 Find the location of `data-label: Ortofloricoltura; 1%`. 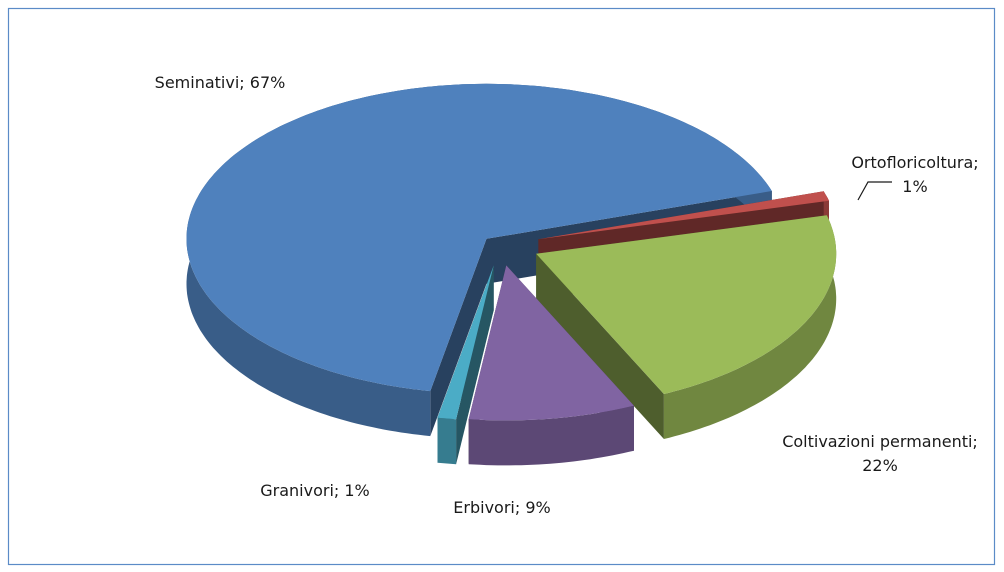

data-label: Ortofloricoltura; 1% is located at coordinates (914, 174).